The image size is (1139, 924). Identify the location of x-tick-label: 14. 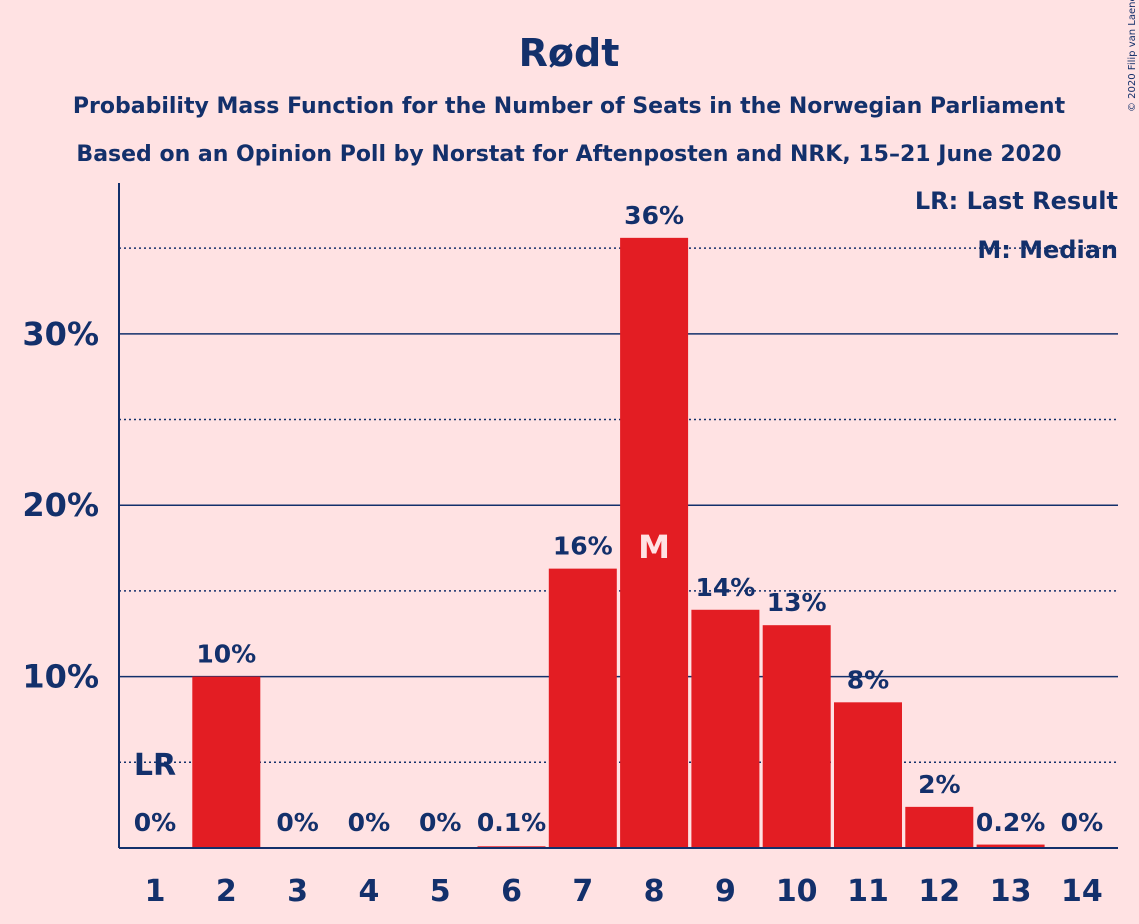
(1082, 891).